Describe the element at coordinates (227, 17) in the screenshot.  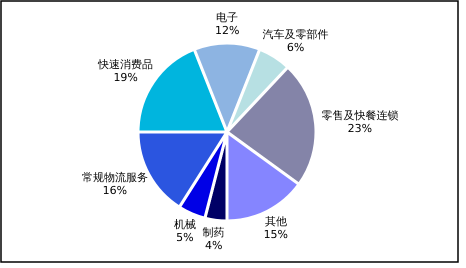
I see `slice-label: 电子` at that location.